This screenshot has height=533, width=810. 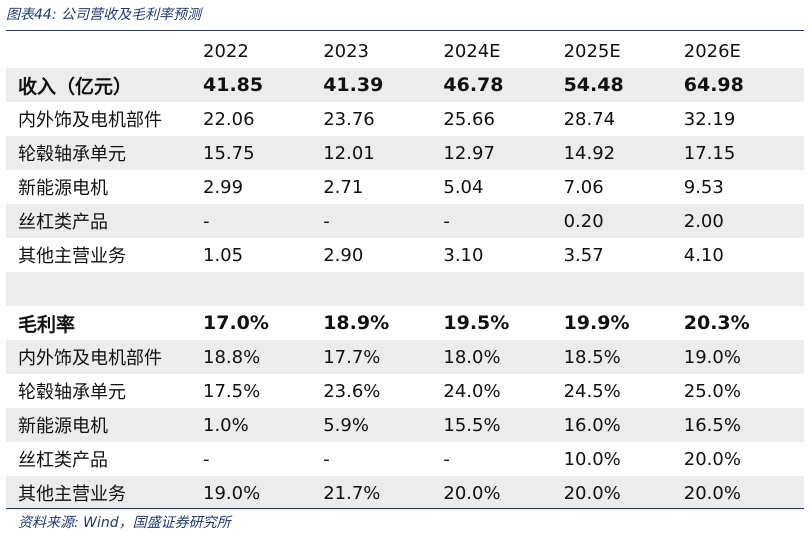 I want to click on table-cell: 22.06, so click(x=229, y=119).